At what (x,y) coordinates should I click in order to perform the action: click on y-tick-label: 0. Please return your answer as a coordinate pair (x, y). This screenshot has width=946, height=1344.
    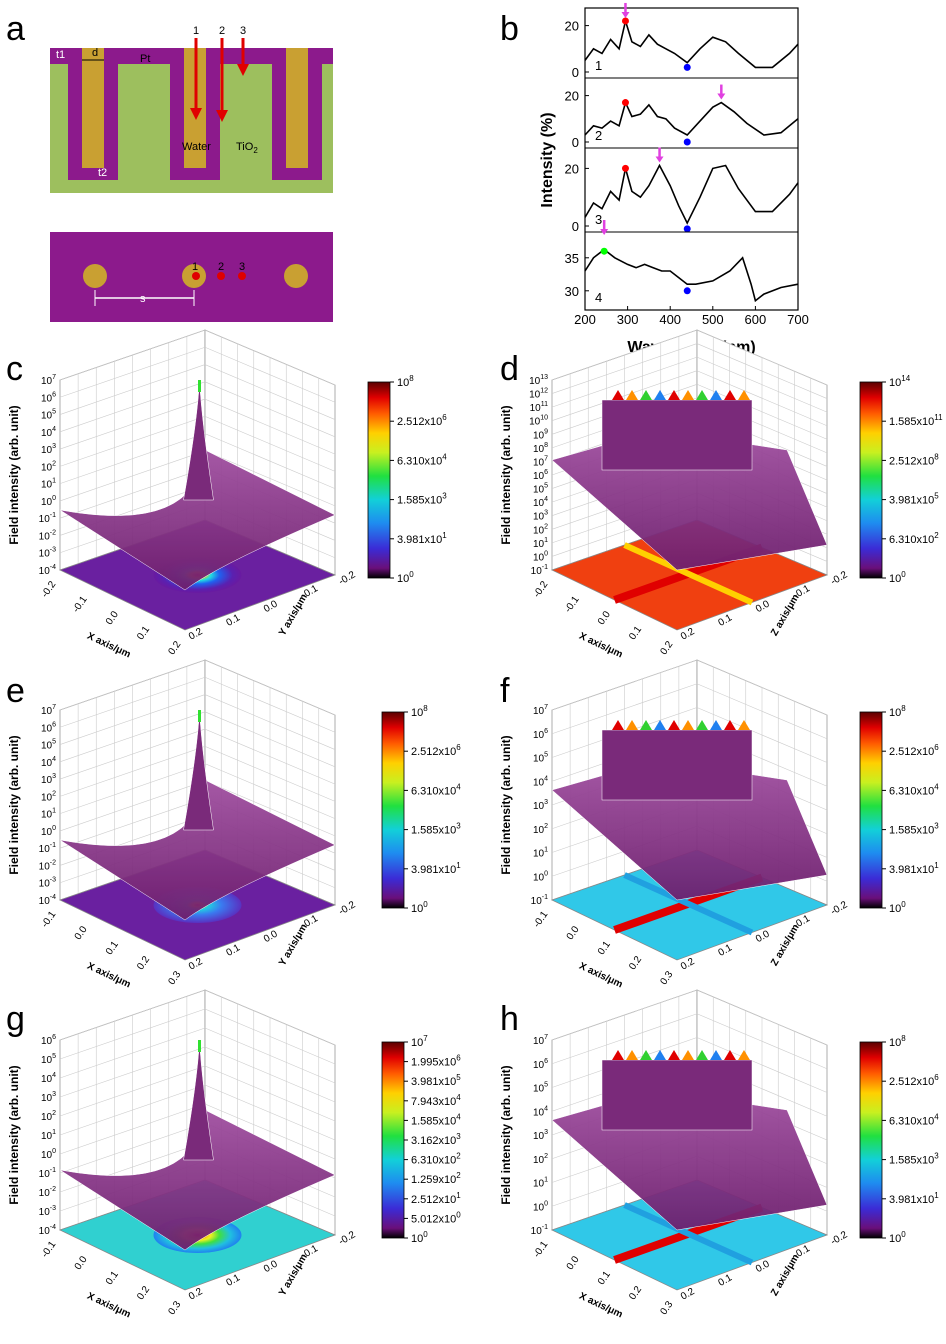
    Looking at the image, I should click on (575, 72).